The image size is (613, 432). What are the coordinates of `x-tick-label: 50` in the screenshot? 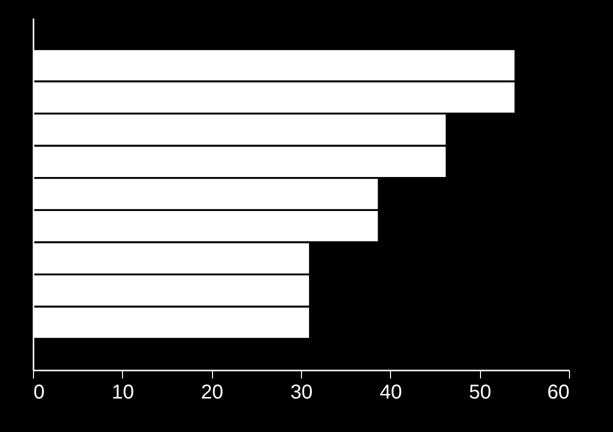 It's located at (480, 393).